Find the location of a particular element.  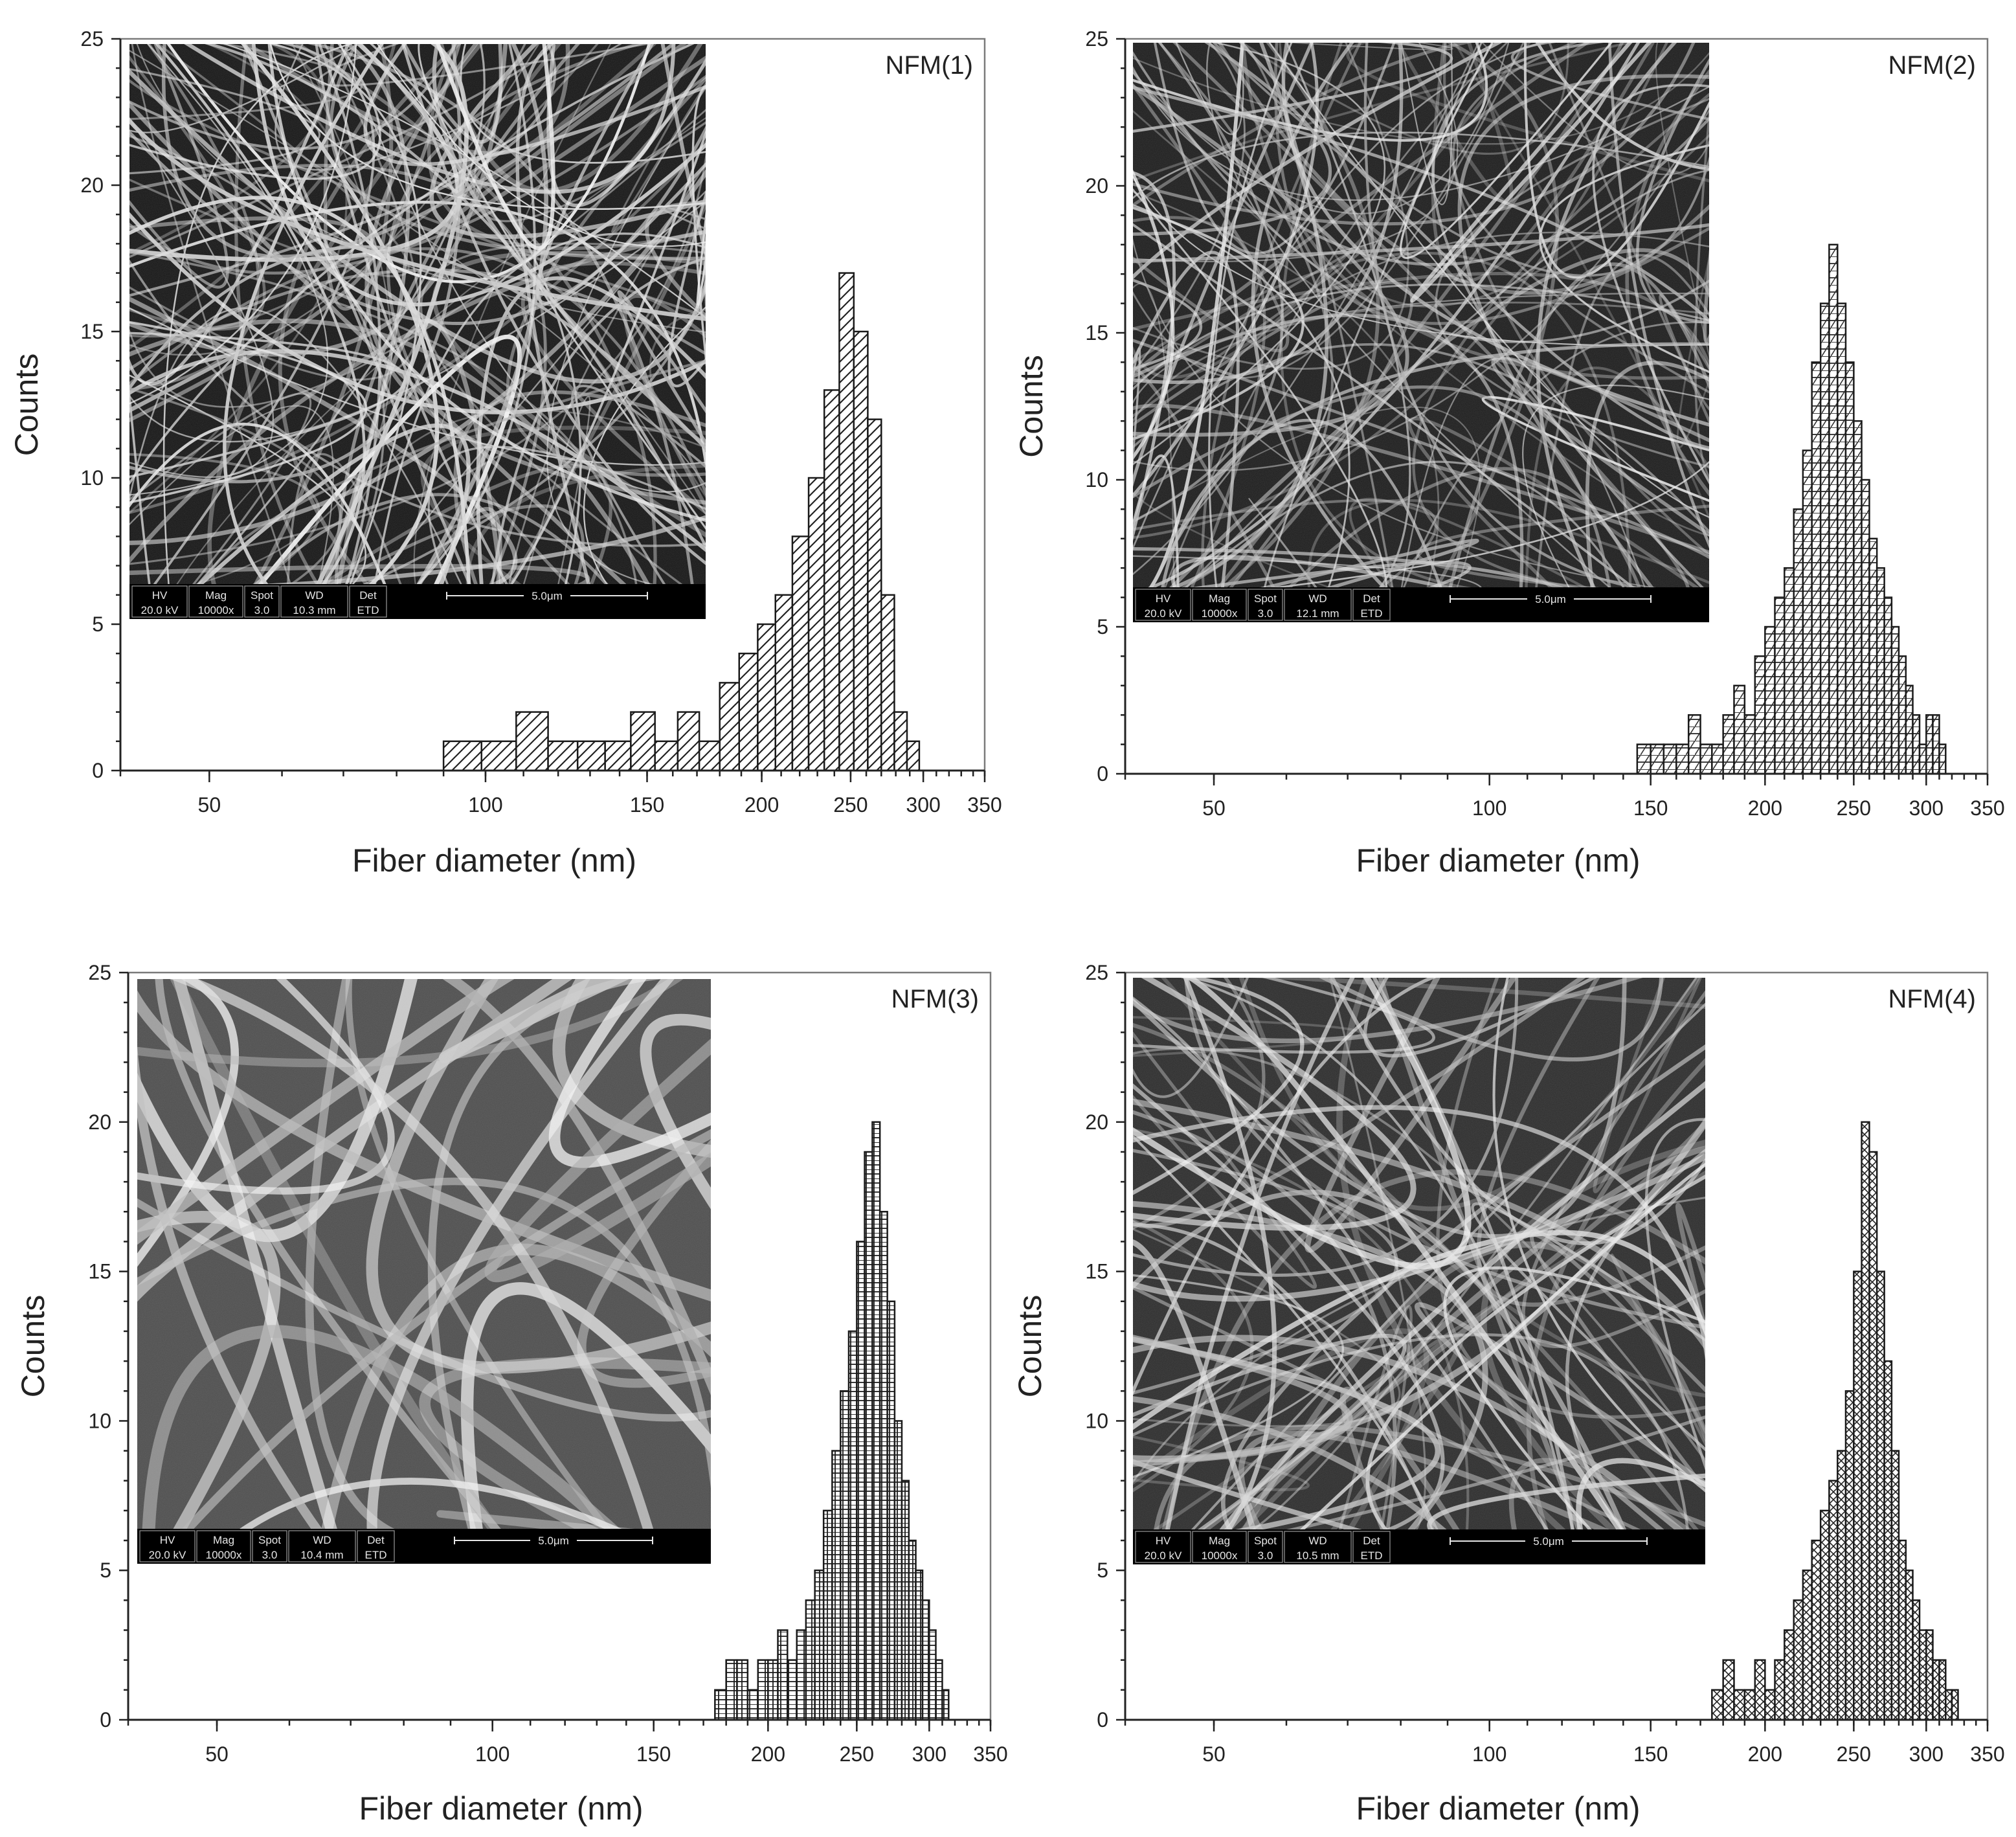

sem-info-label: Det is located at coordinates (1371, 598).